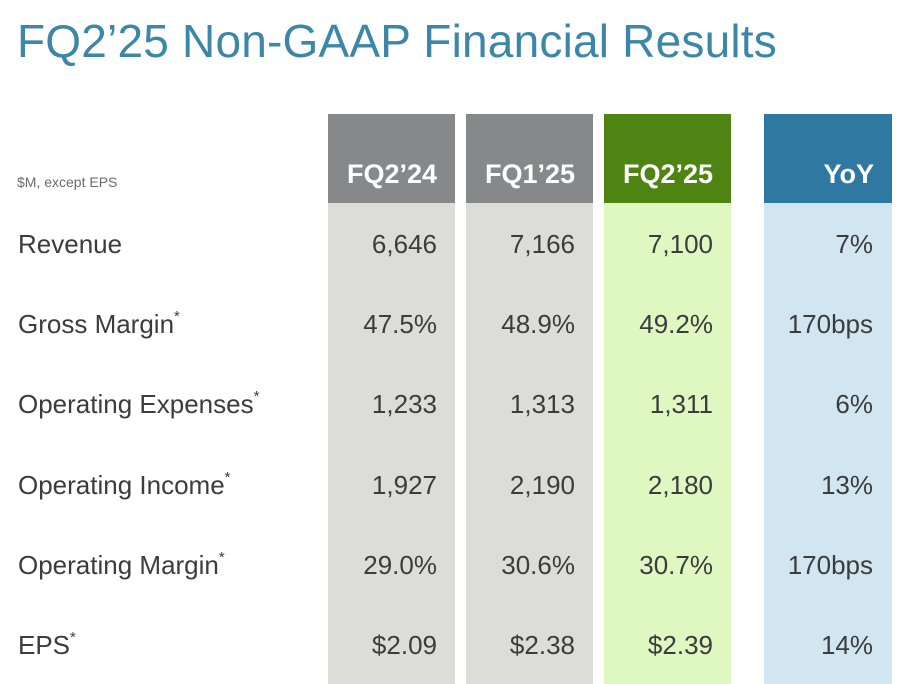  I want to click on column-header-fq2-24: FQ2’24, so click(391, 158).